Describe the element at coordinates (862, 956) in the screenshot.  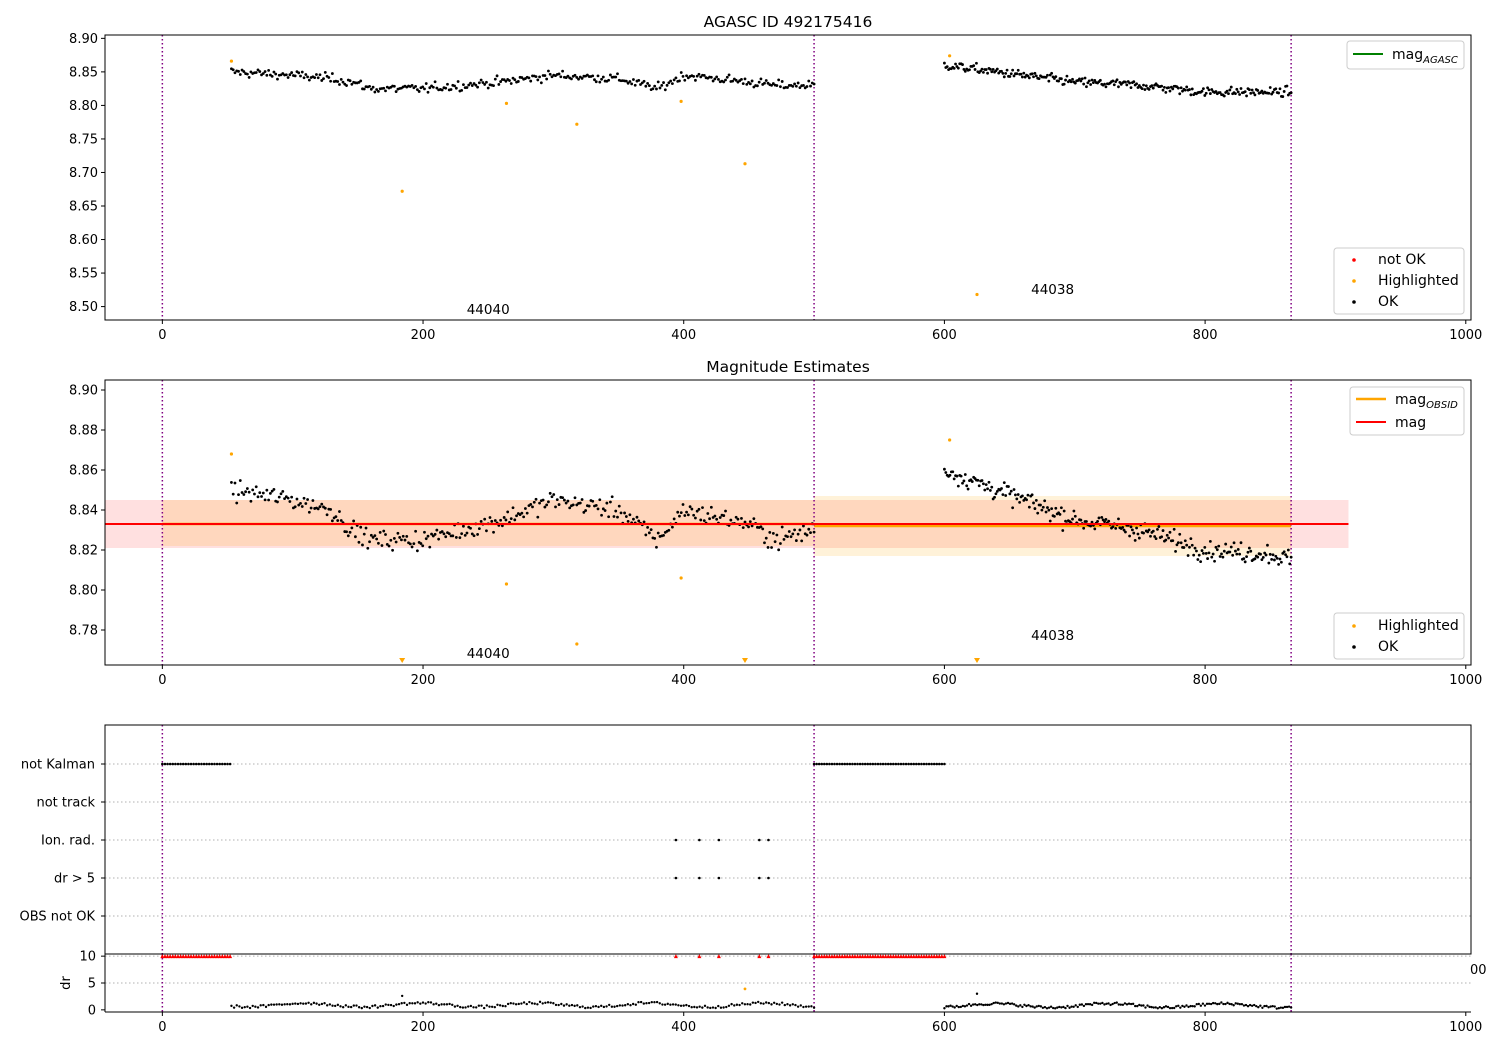
I see `dr-capped-marker` at that location.